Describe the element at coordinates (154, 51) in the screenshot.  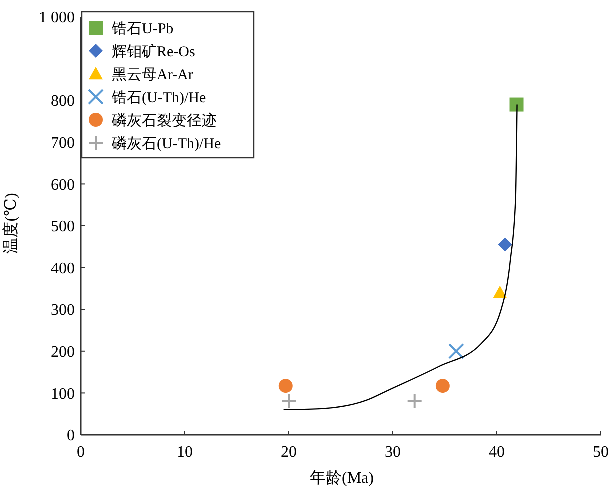
I see `legend-label: 辉钼矿Re-Os` at that location.